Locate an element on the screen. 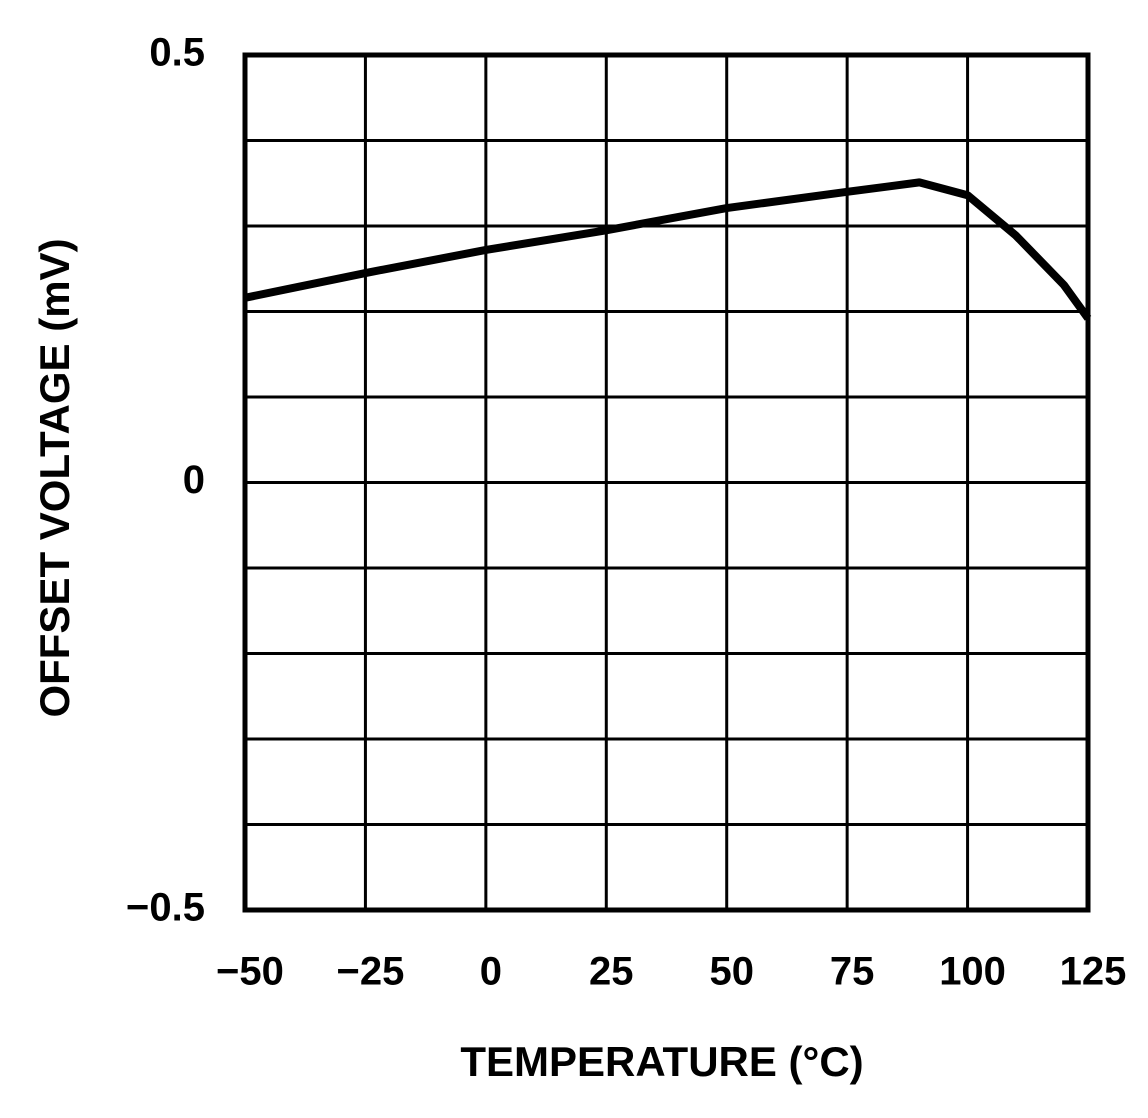 The width and height of the screenshot is (1148, 1118). x-tick-label: 125 is located at coordinates (1093, 972).